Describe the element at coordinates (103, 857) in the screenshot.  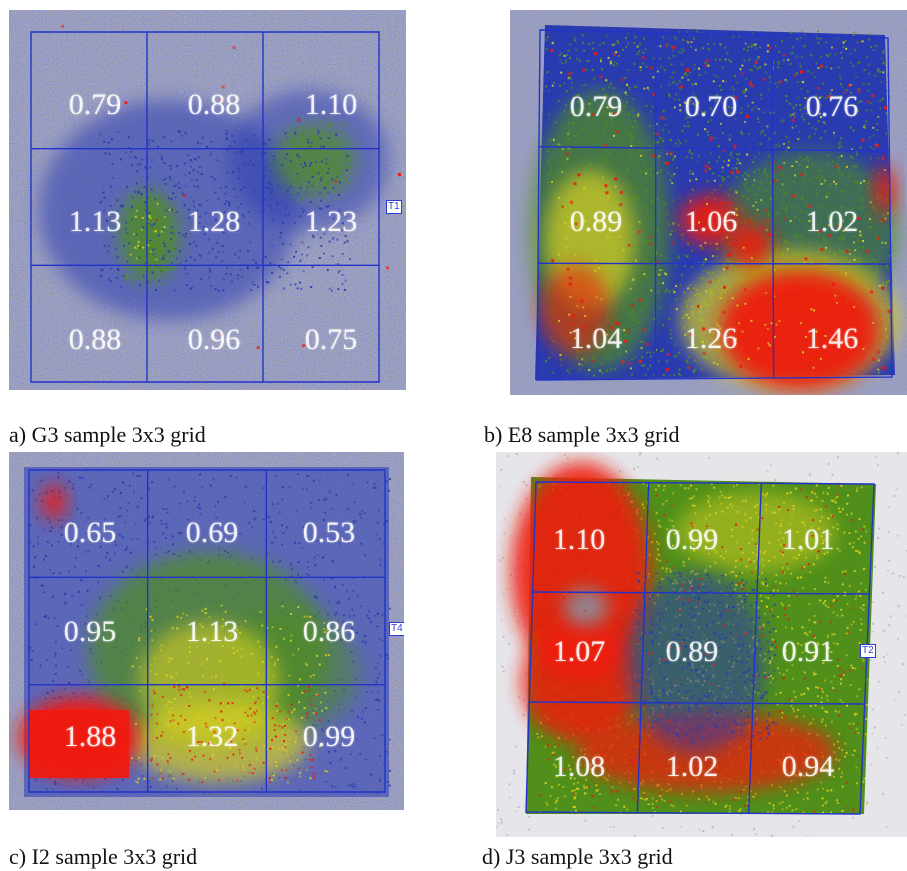
I see `caption-i2: c) I2 sample 3x3 grid` at that location.